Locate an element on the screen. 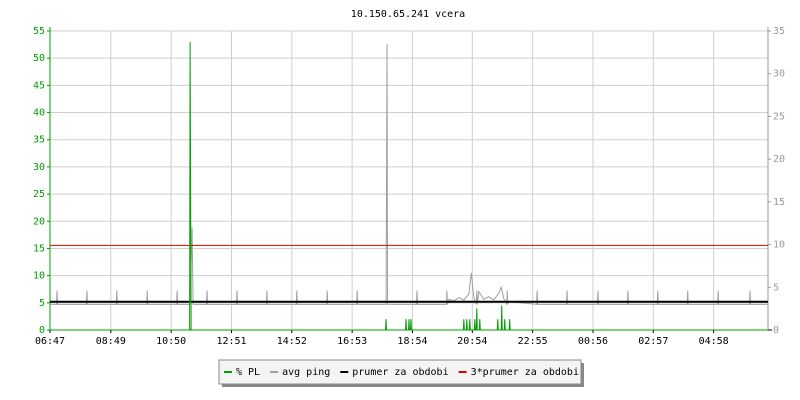 Image resolution: width=800 pixels, height=400 pixels. y2-tick-label: 15 is located at coordinates (779, 202).